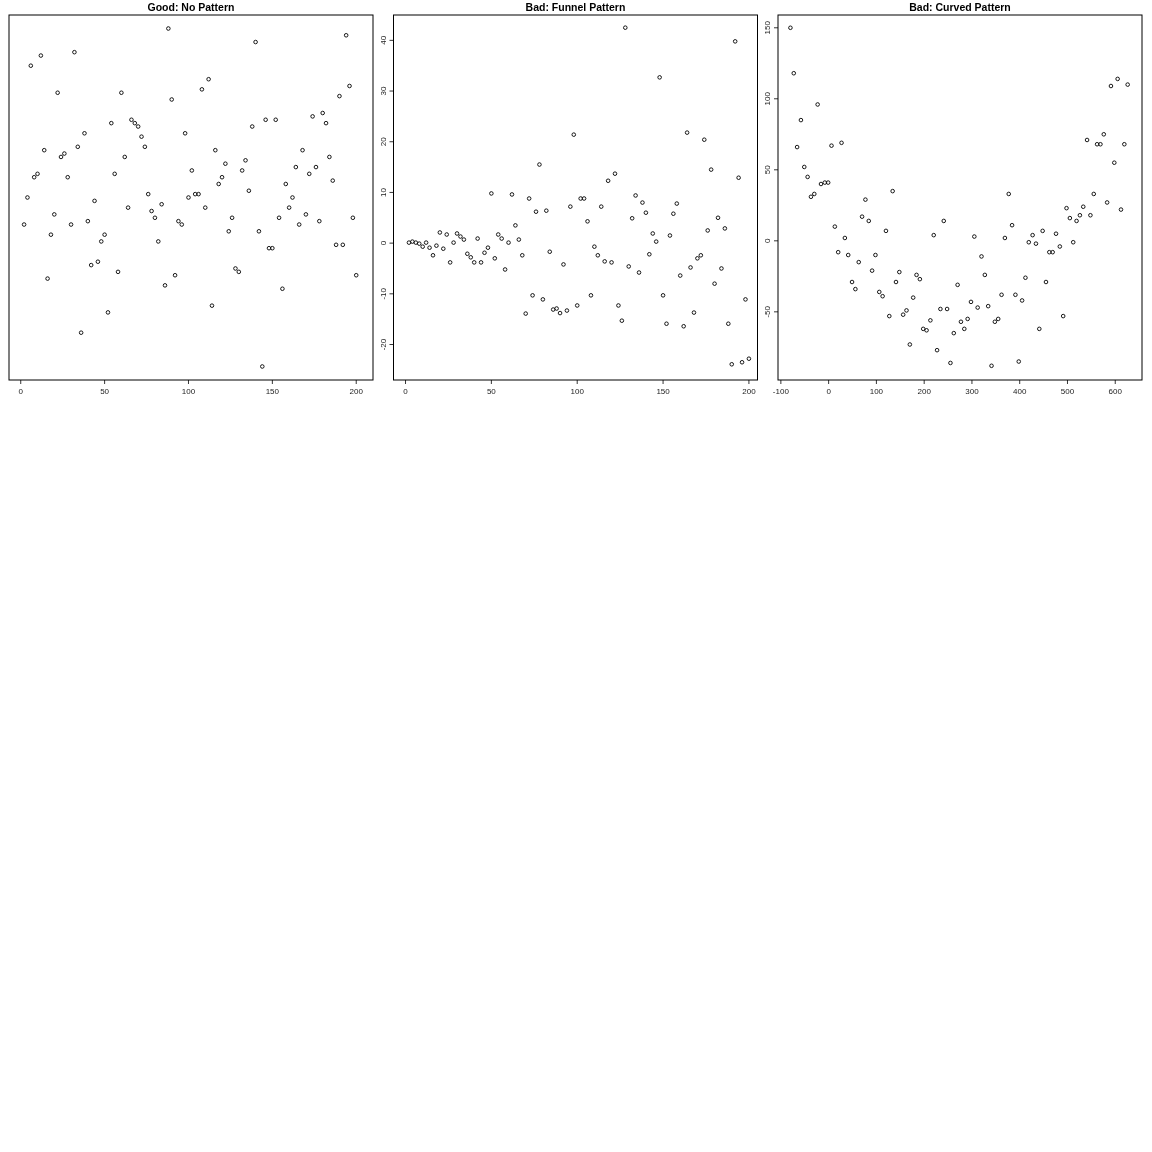  Describe the element at coordinates (191, 7) in the screenshot. I see `chart-title: Good: No Pattern` at that location.